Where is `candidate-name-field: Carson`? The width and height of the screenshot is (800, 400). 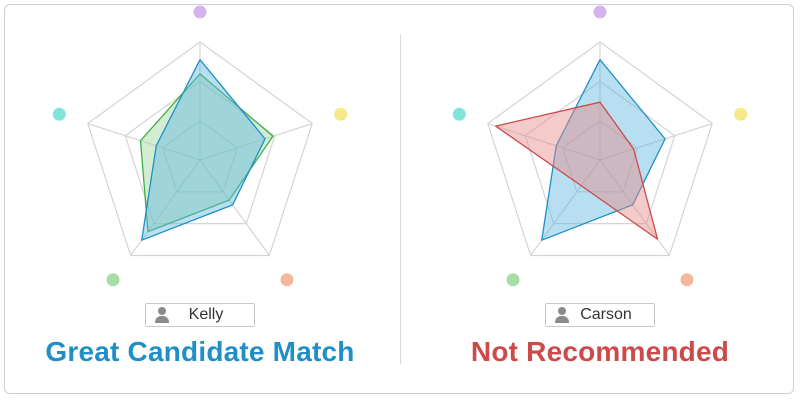
candidate-name-field: Carson is located at coordinates (600, 315).